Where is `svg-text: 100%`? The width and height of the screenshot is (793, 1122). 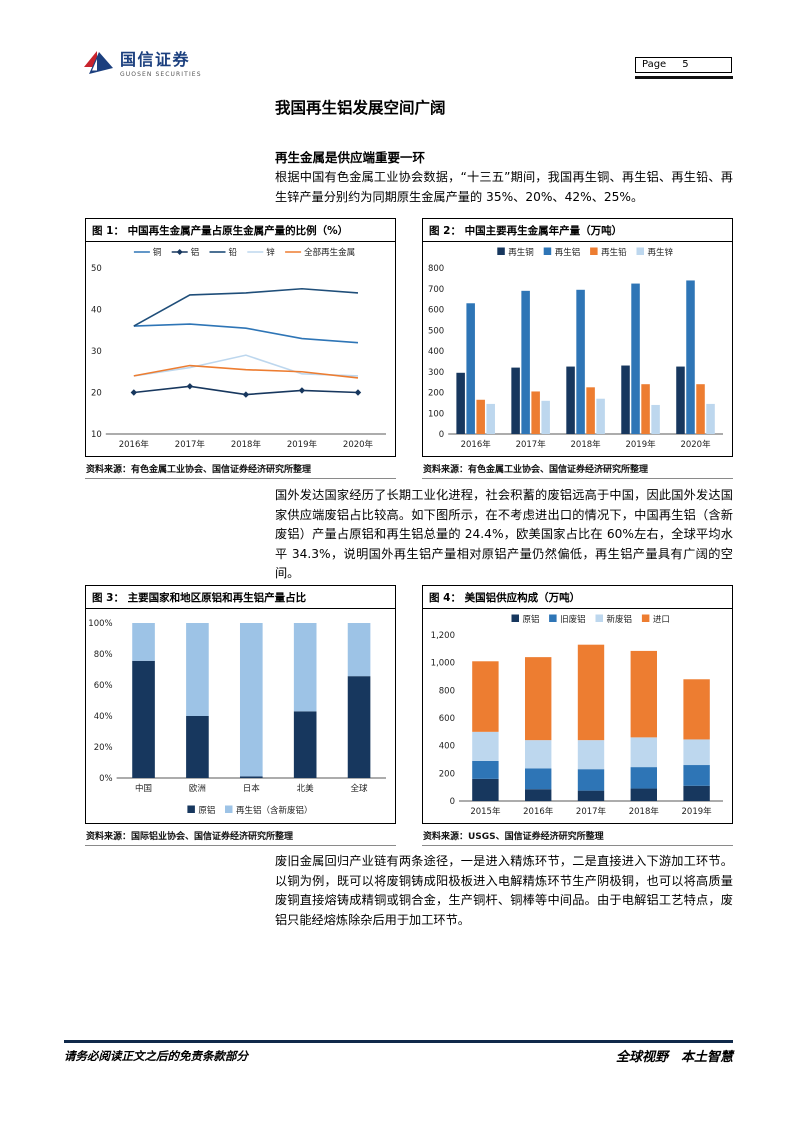 svg-text: 100% is located at coordinates (100, 624).